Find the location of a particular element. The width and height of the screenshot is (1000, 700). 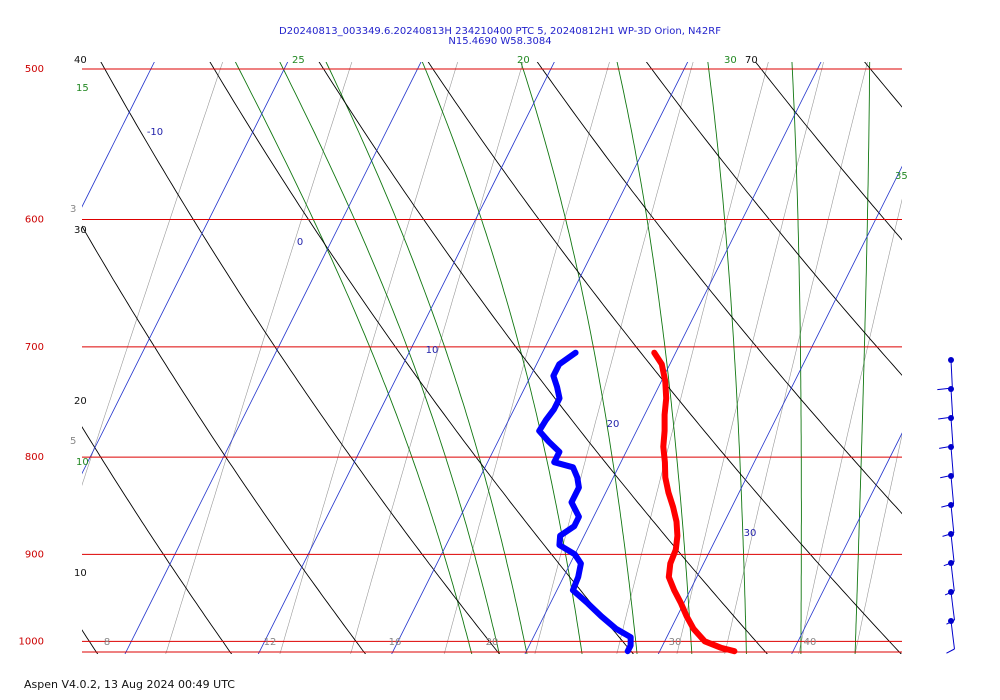

dry-adiabat-label: 30 is located at coordinates (80, 230).